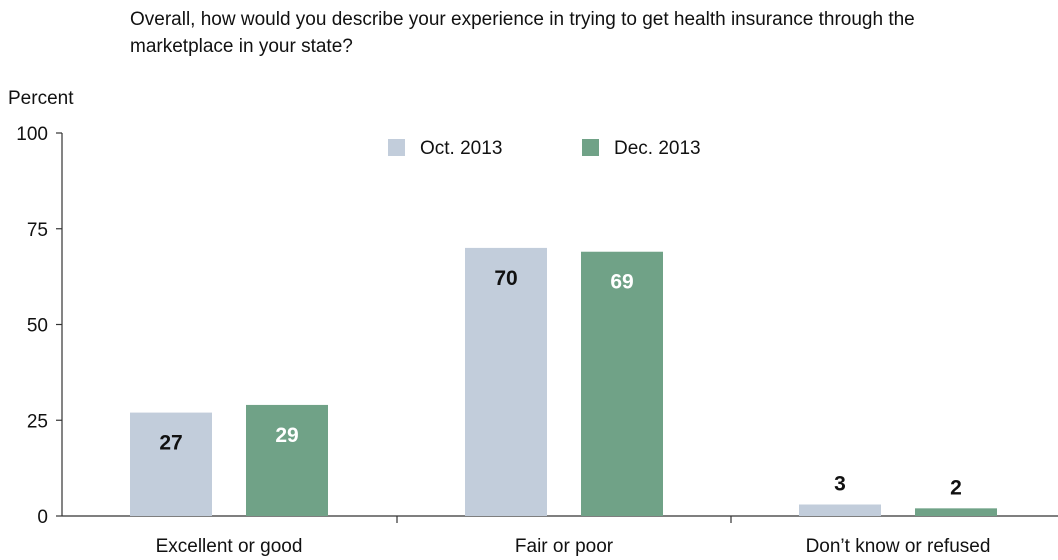 The height and width of the screenshot is (560, 1058). What do you see at coordinates (621, 282) in the screenshot?
I see `bar-value-label: 69` at bounding box center [621, 282].